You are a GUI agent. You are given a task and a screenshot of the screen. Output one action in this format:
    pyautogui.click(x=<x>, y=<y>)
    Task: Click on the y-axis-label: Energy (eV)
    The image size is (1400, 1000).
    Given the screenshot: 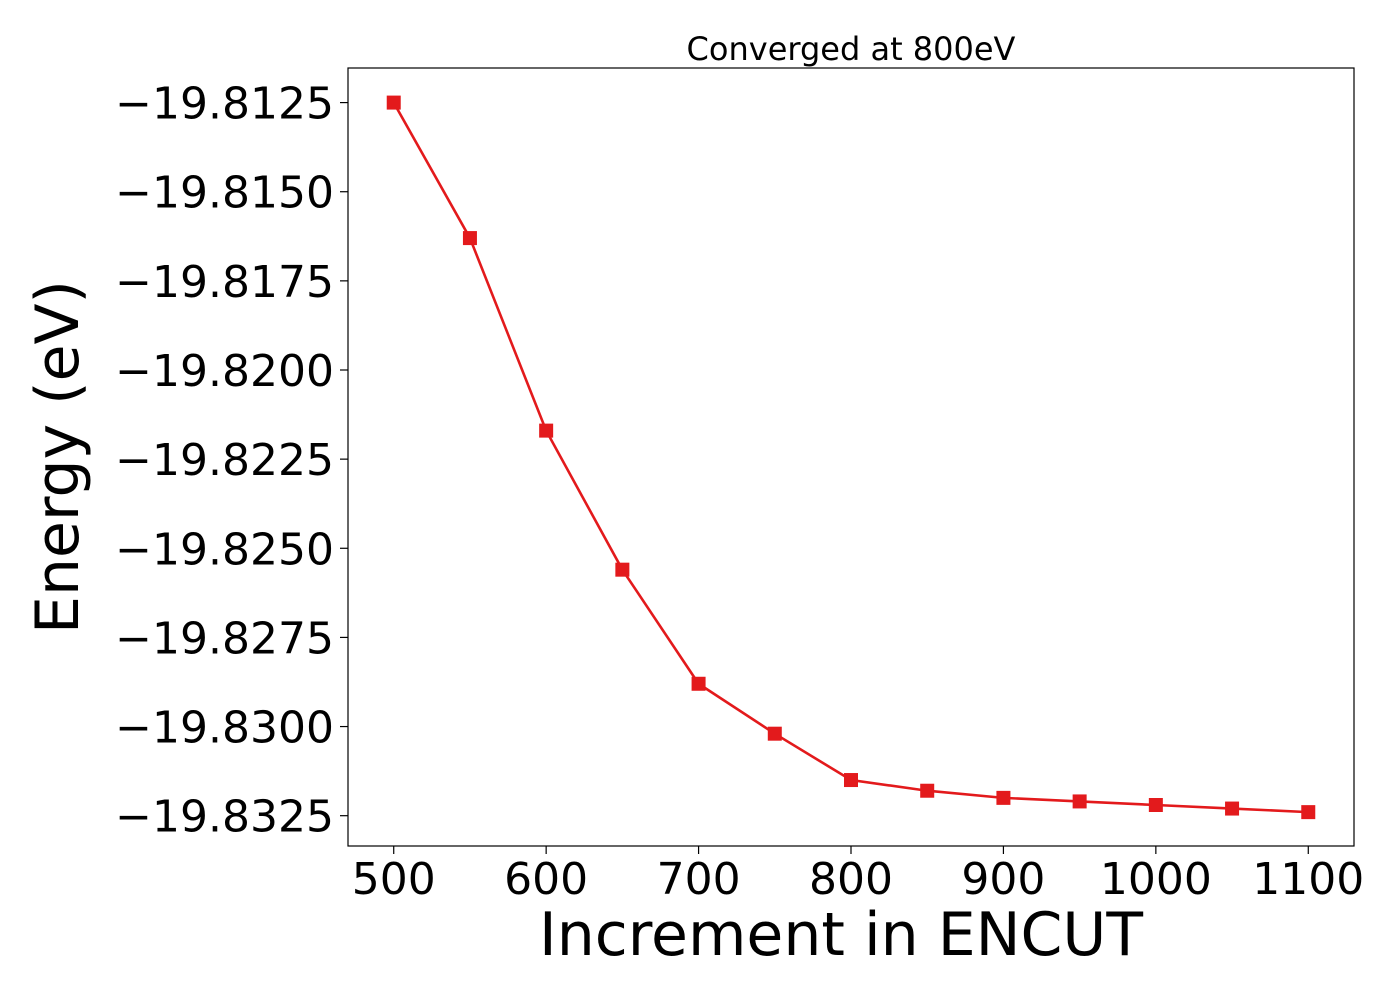 What is the action you would take?
    pyautogui.click(x=58, y=457)
    